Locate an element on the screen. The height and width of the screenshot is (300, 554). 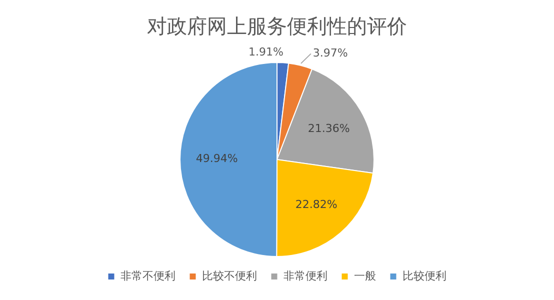
data-label: 22.82% is located at coordinates (316, 204).